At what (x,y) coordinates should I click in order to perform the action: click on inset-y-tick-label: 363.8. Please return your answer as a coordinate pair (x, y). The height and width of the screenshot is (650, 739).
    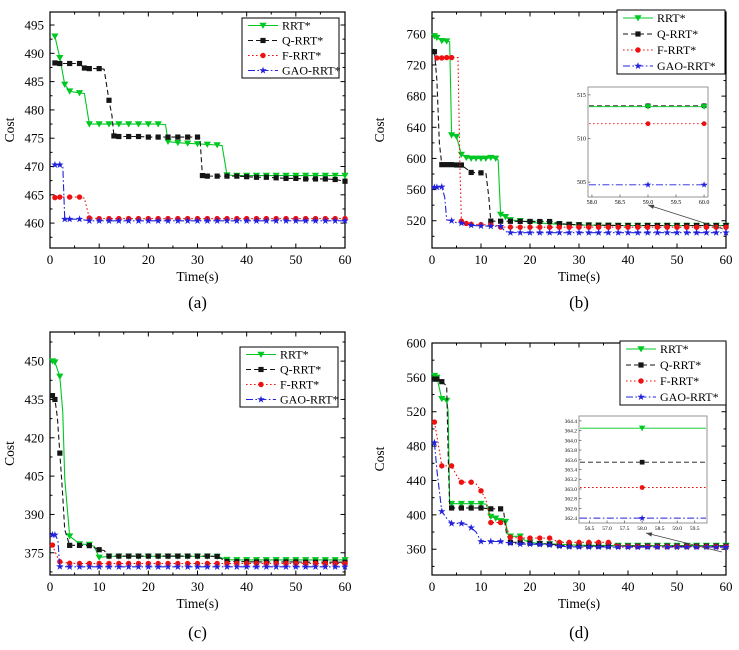
    Looking at the image, I should click on (571, 451).